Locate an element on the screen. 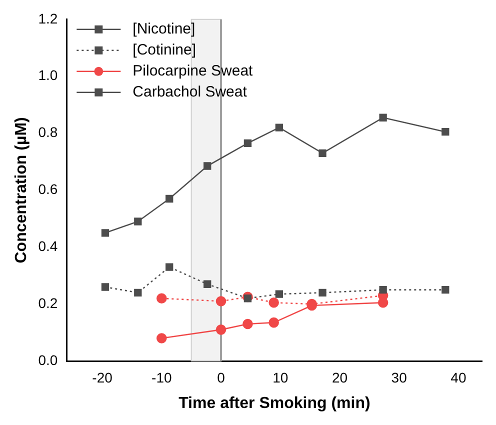  y-axis-title: Concentration (µM) is located at coordinates (21, 190).